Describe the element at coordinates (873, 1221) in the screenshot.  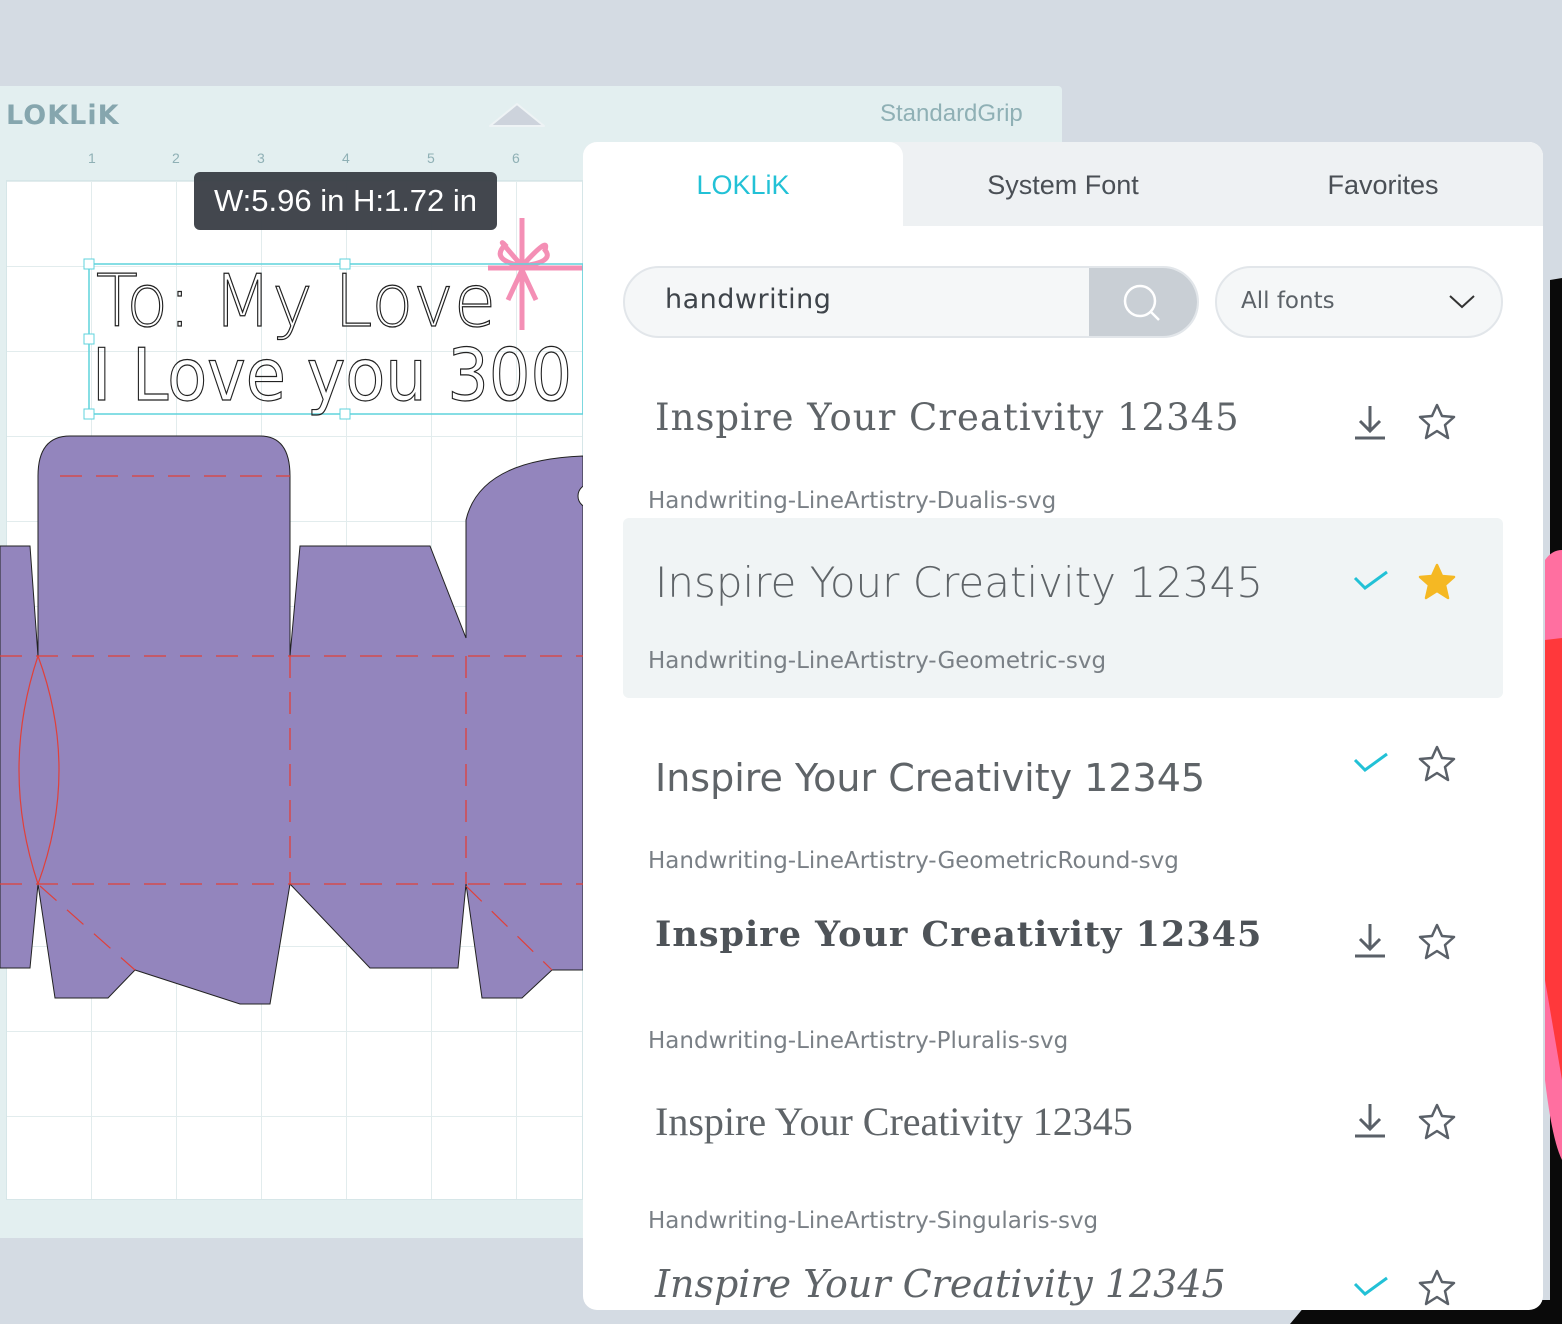
I see `font-name: Handwriting-LineArtistry-Singularis-svg` at that location.